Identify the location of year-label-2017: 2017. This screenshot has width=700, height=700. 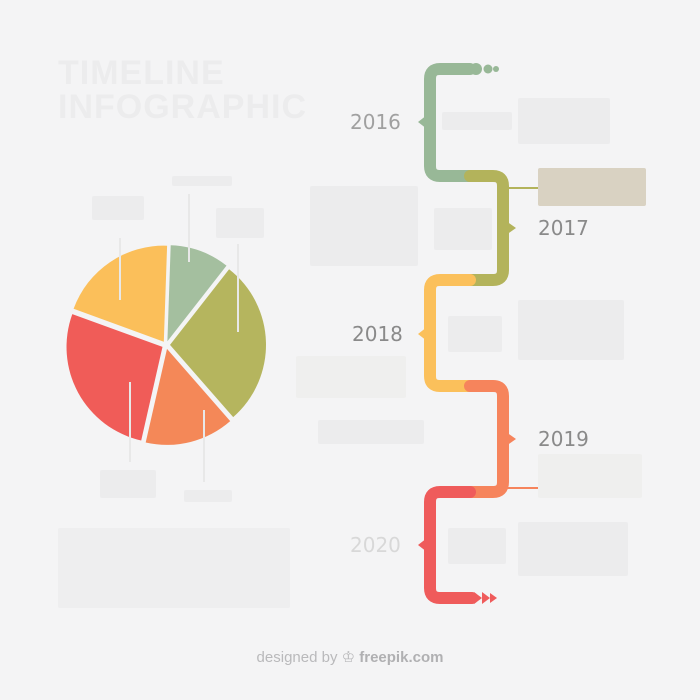
(563, 228).